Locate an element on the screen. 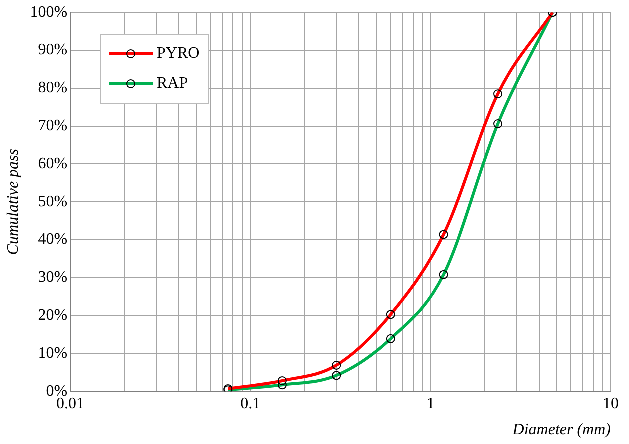  x-tick-label: 0.01 is located at coordinates (70, 403).